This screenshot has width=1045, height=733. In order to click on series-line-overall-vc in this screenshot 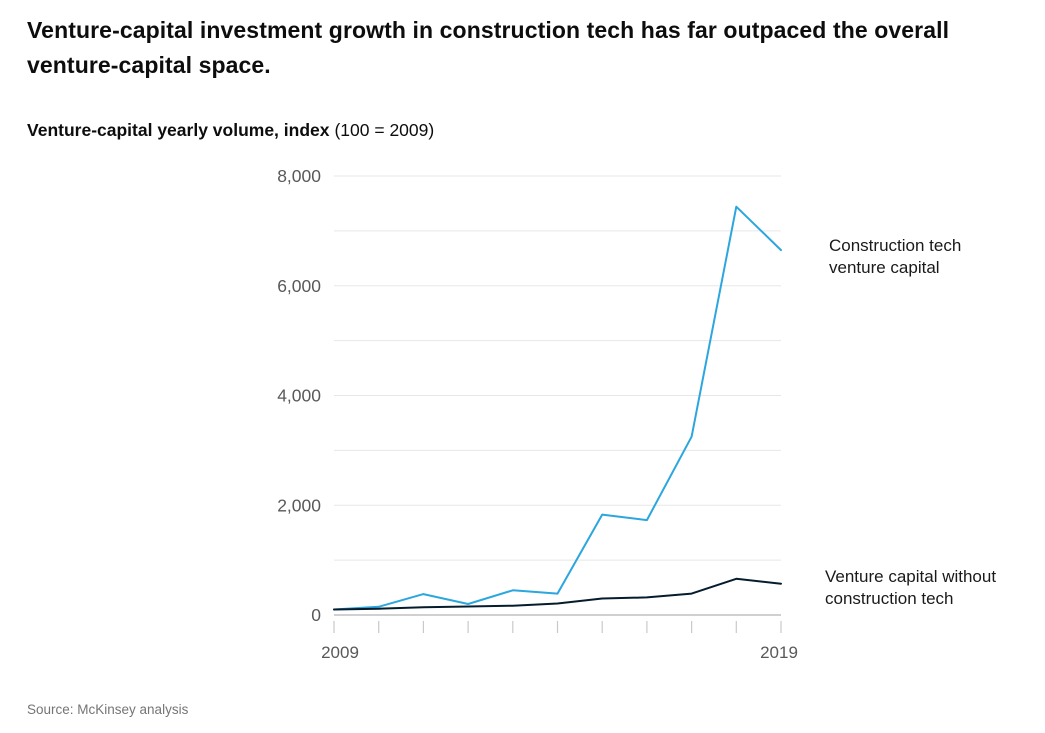, I will do `click(557, 594)`.